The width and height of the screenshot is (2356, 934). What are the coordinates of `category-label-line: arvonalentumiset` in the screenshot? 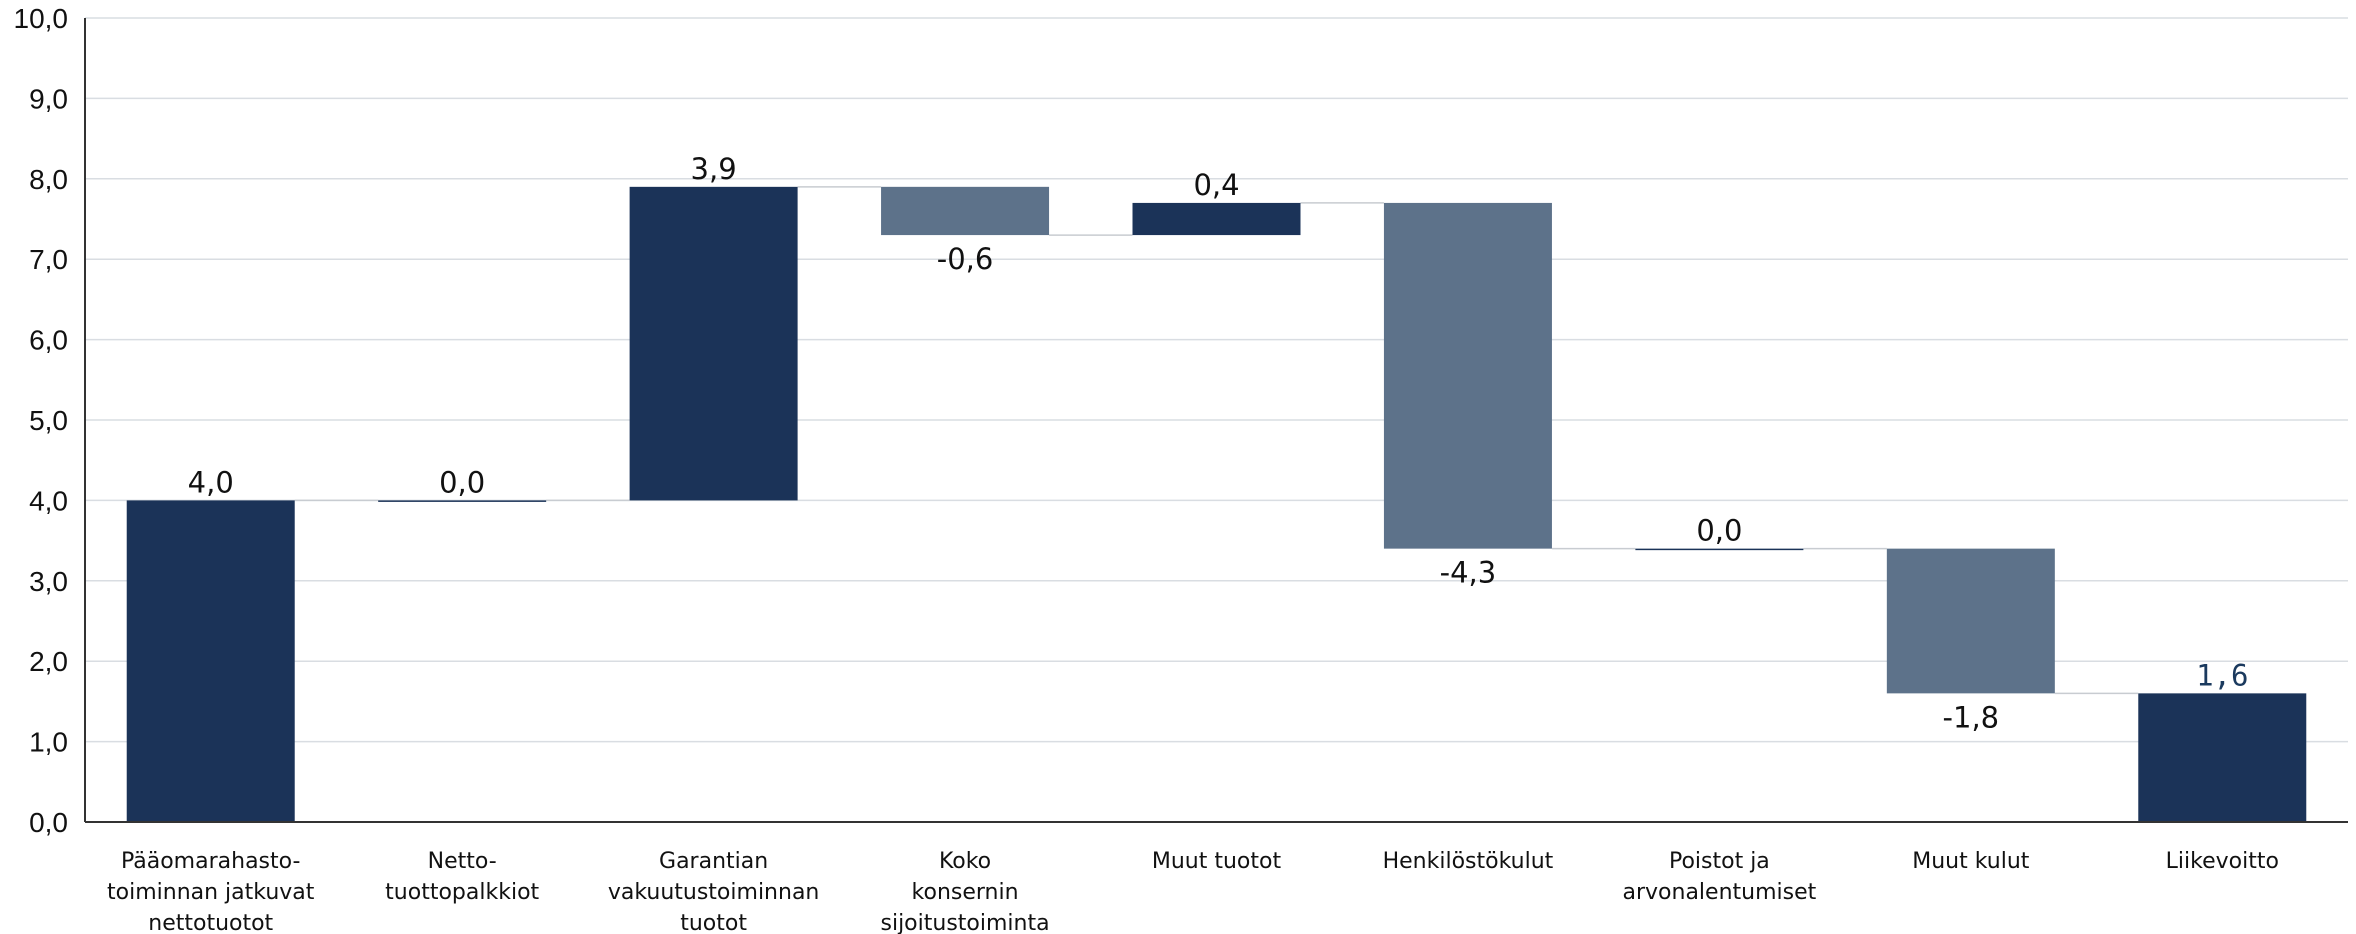 It's located at (1720, 892).